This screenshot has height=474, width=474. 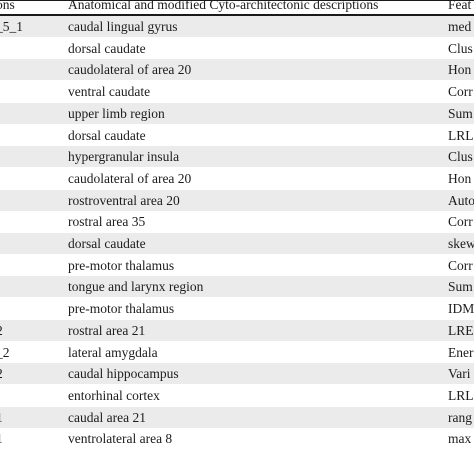 What do you see at coordinates (11, 26) in the screenshot?
I see `cell-region: _5_1` at bounding box center [11, 26].